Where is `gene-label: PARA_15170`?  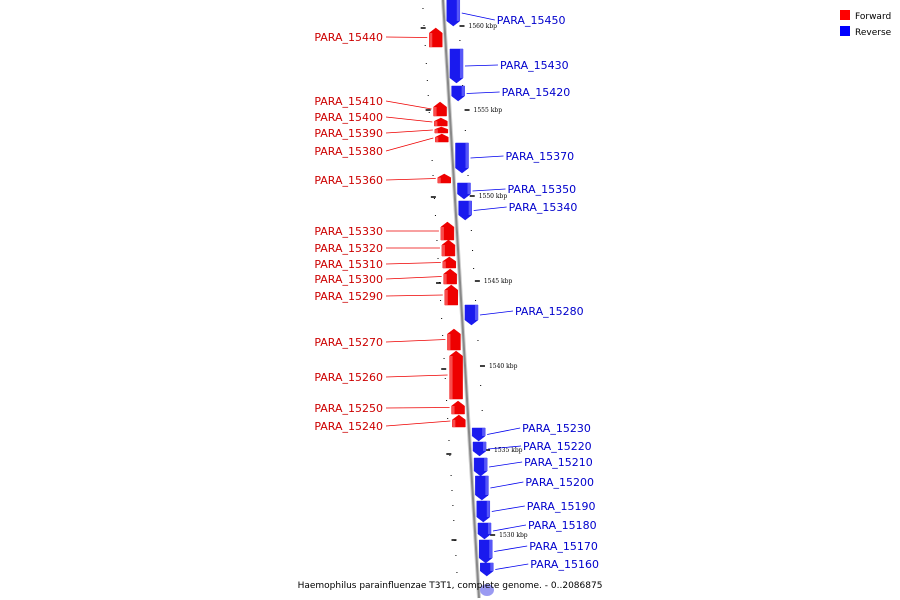
gene-label: PARA_15170 is located at coordinates (563, 546).